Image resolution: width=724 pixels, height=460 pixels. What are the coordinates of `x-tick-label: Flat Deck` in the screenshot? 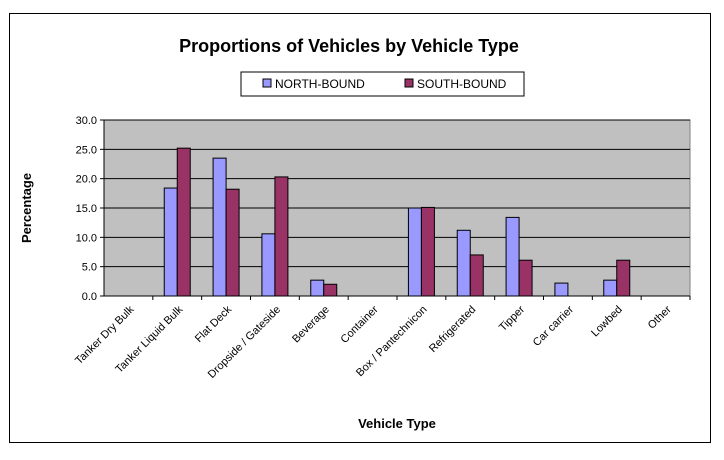 It's located at (214, 324).